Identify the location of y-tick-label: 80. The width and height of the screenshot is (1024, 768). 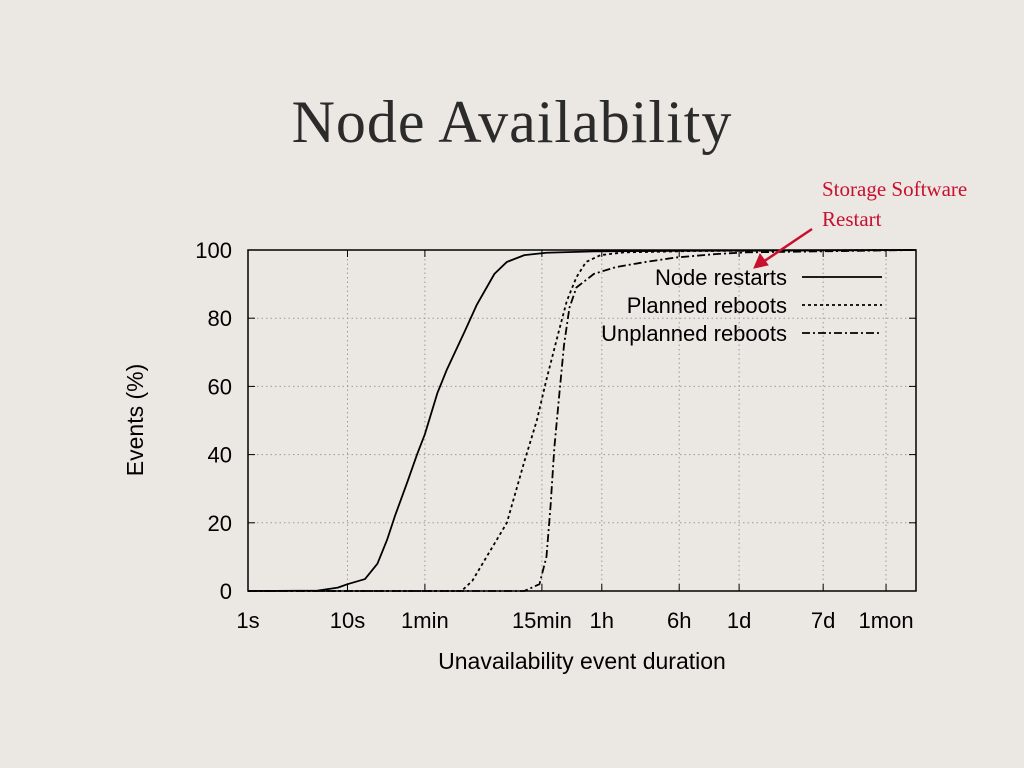
(220, 318).